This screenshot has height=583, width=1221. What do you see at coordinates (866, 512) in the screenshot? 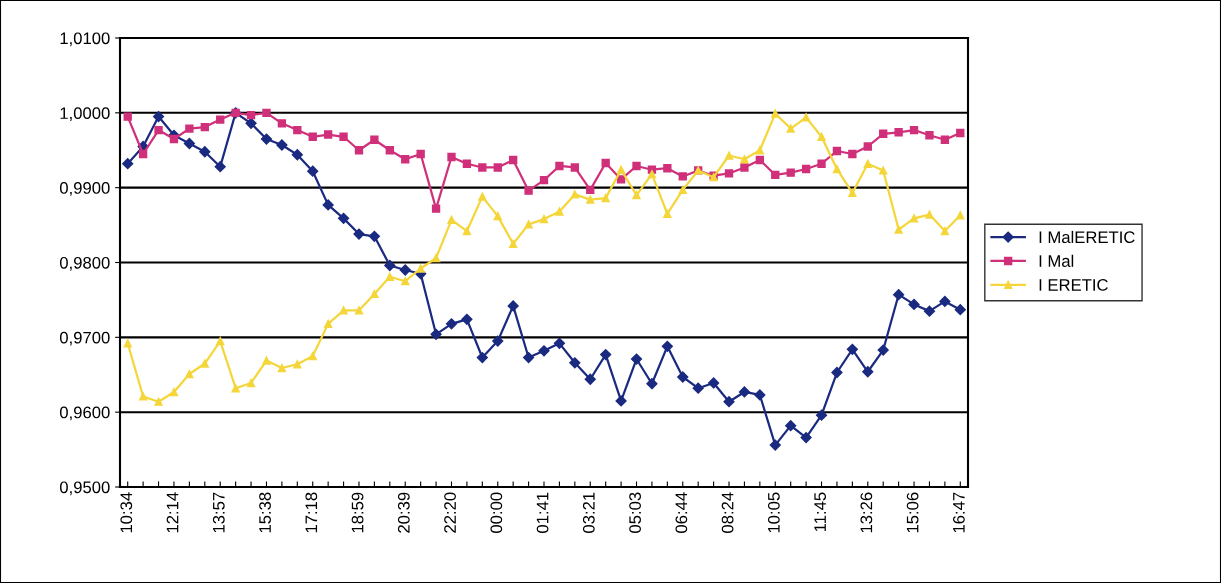
I see `x-tick-label: 13:26` at bounding box center [866, 512].